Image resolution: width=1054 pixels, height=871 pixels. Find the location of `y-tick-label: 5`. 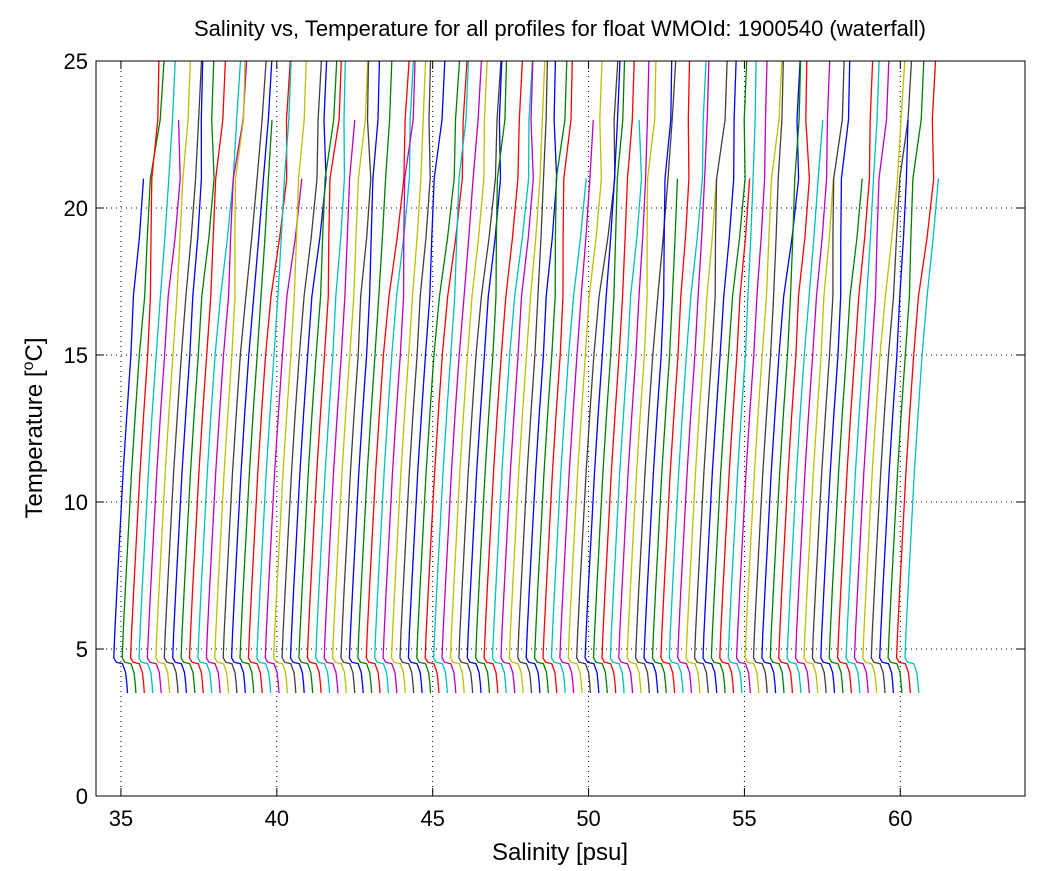

y-tick-label: 5 is located at coordinates (82, 649).